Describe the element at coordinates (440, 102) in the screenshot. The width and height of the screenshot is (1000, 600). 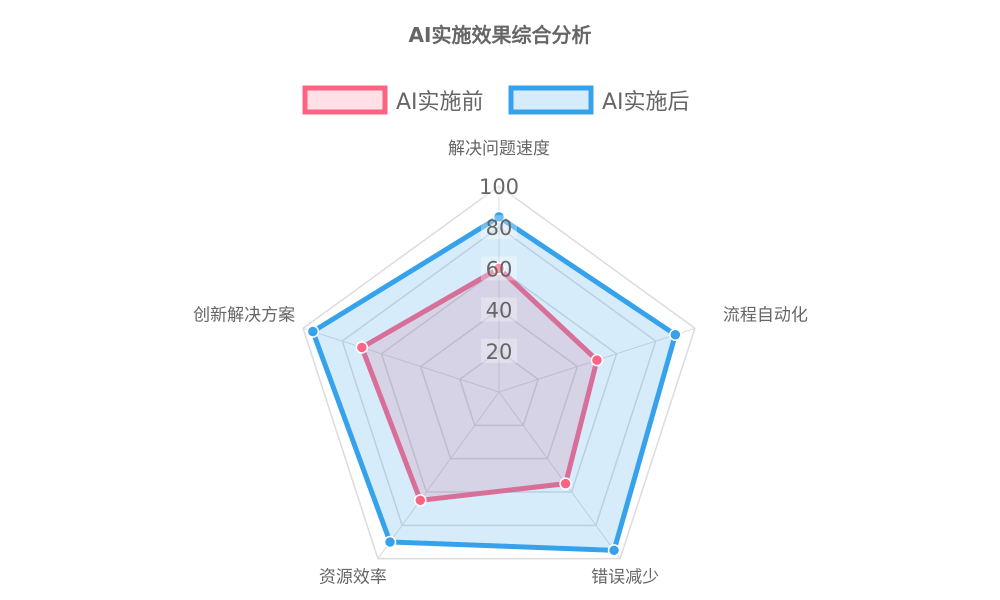
I see `legend-label: AI实施前` at that location.